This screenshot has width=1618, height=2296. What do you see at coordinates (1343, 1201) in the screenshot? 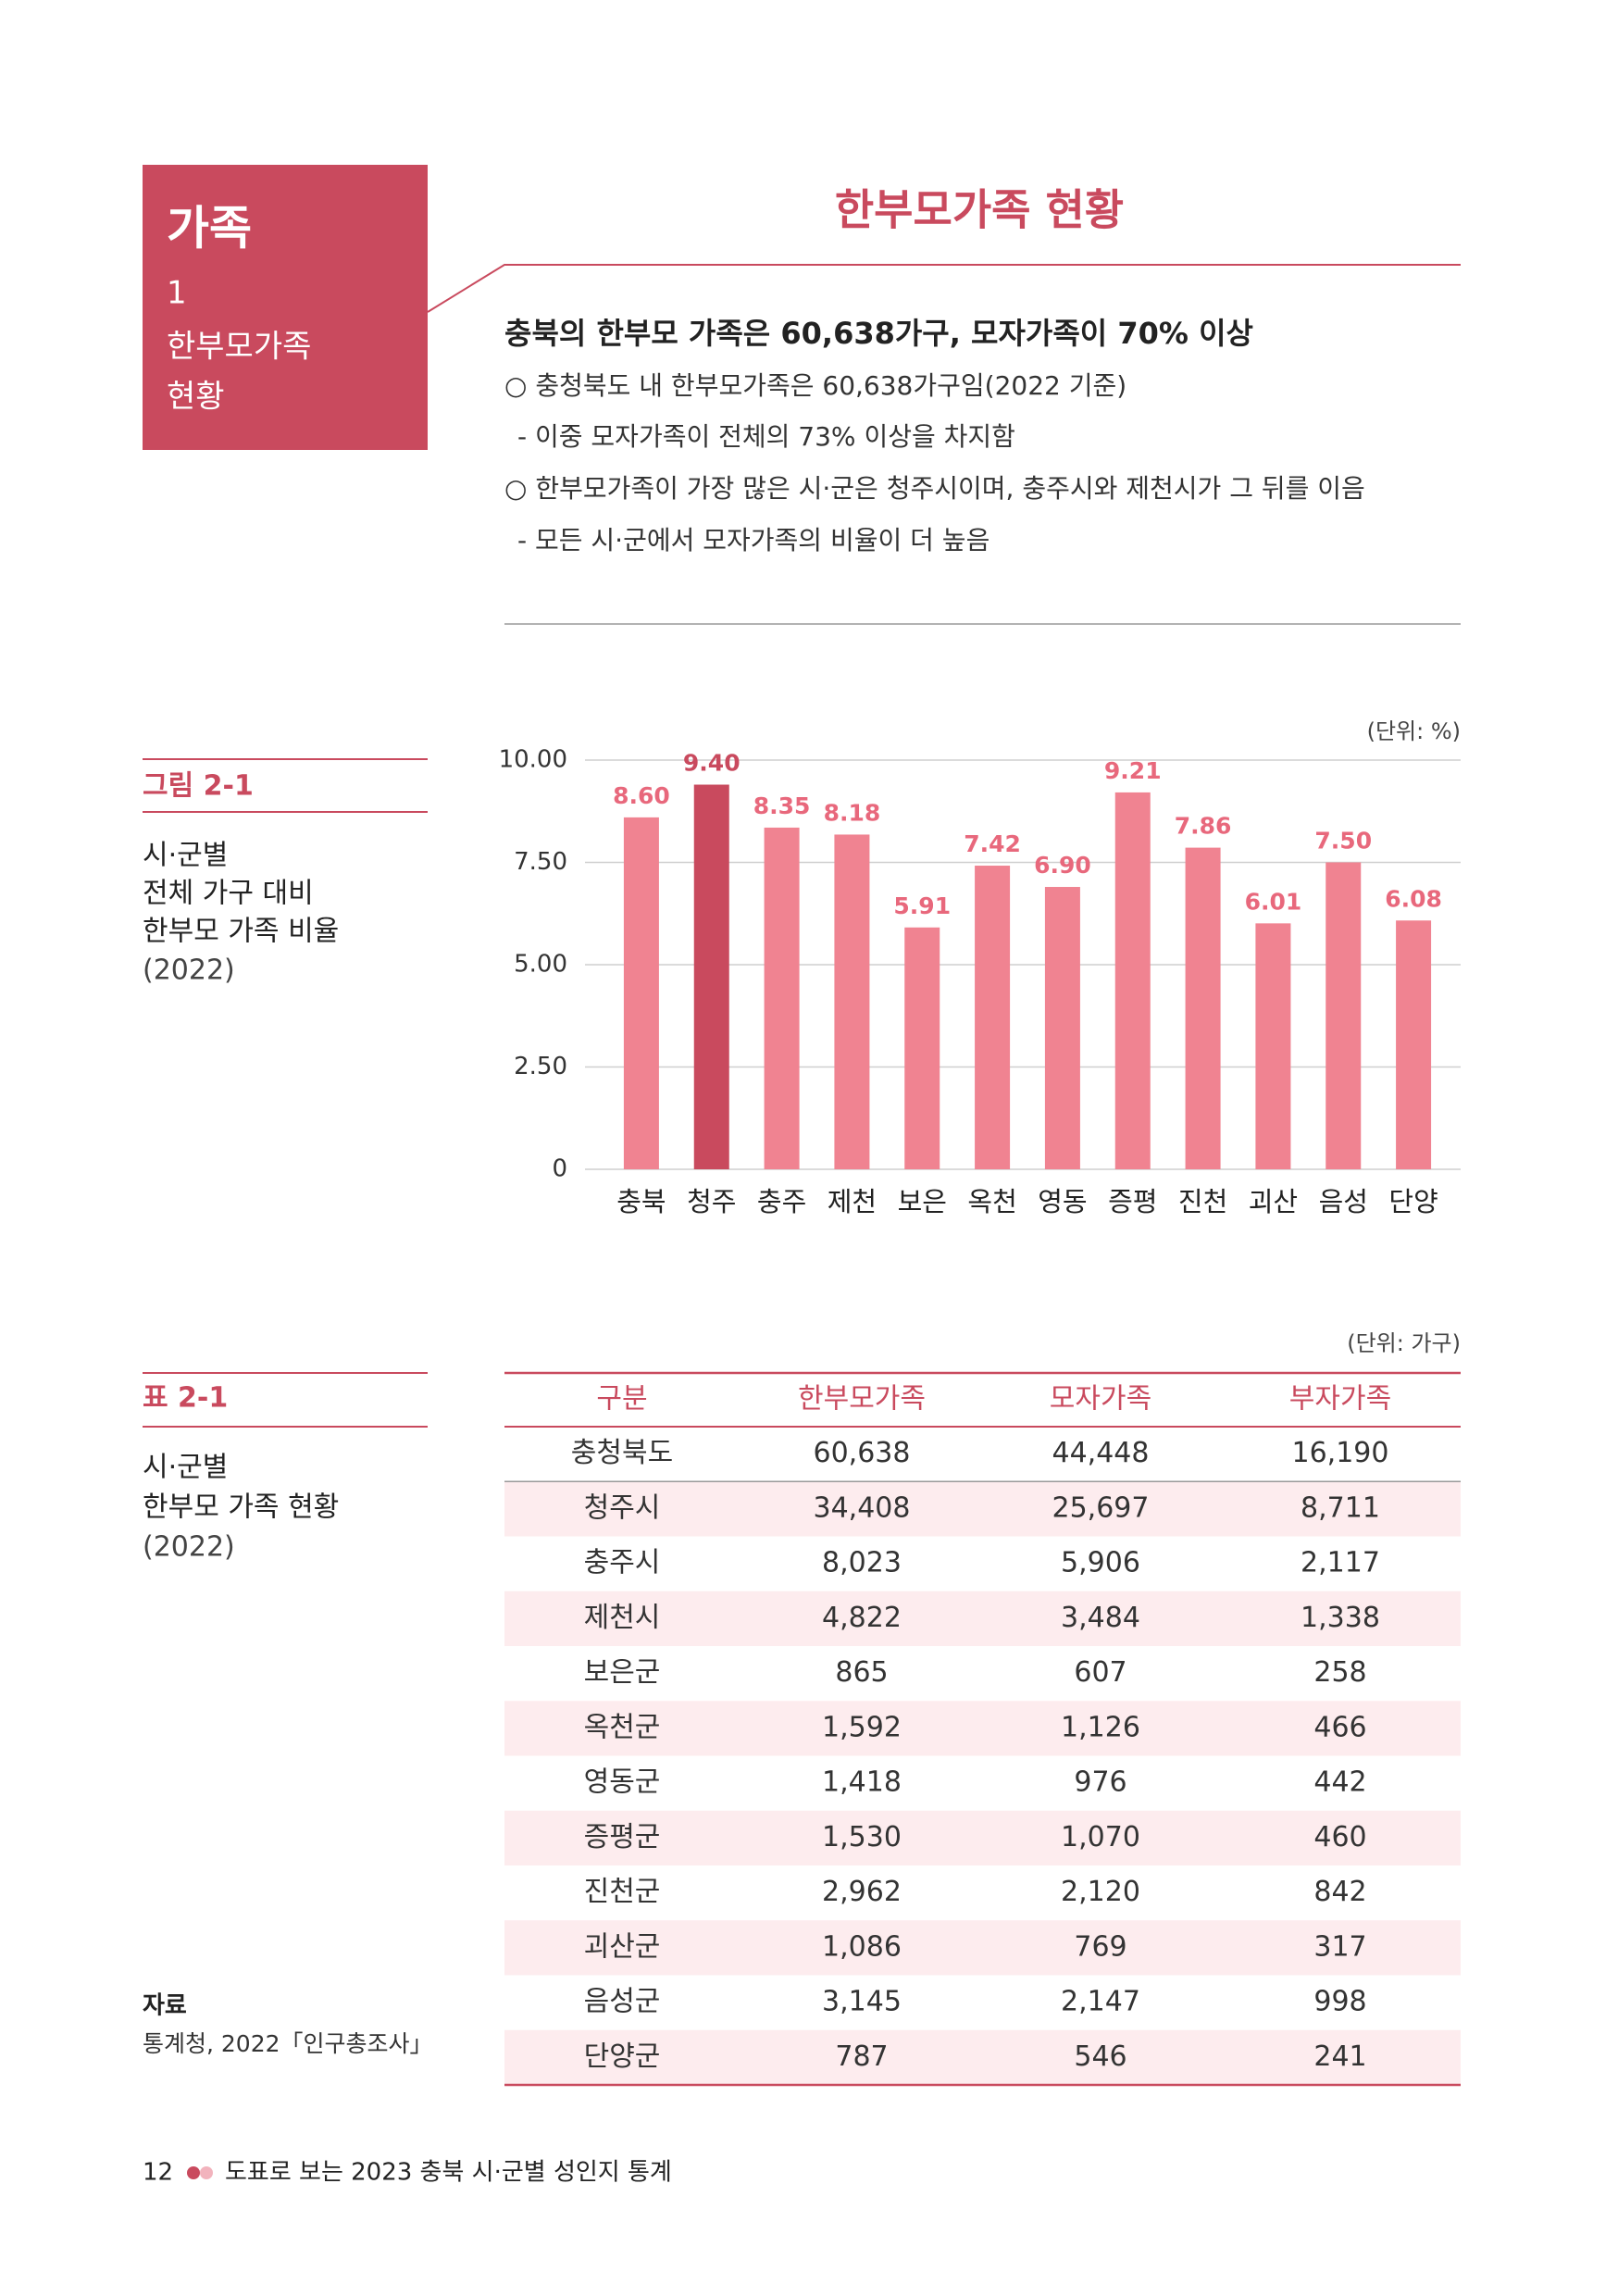
I see `x-tick-label: 음성` at bounding box center [1343, 1201].